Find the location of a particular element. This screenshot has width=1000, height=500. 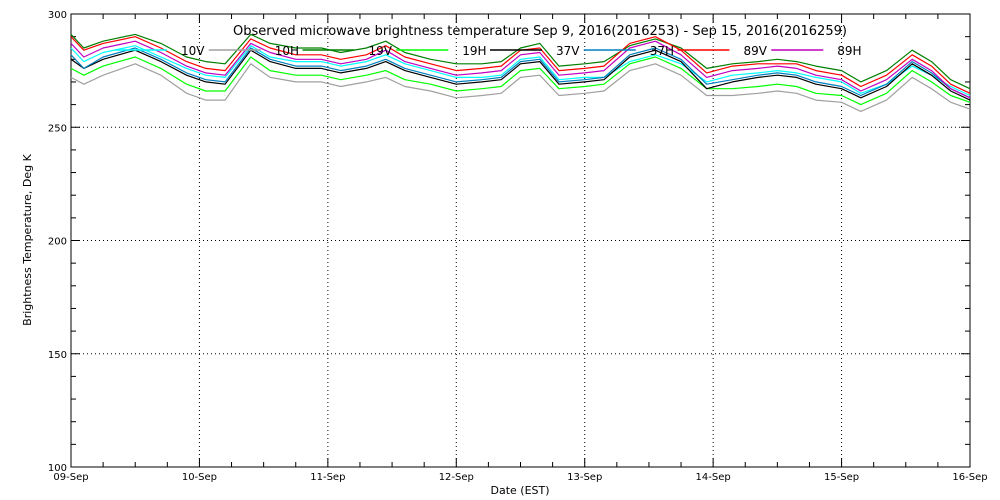

series-line-19h is located at coordinates (520, 81).